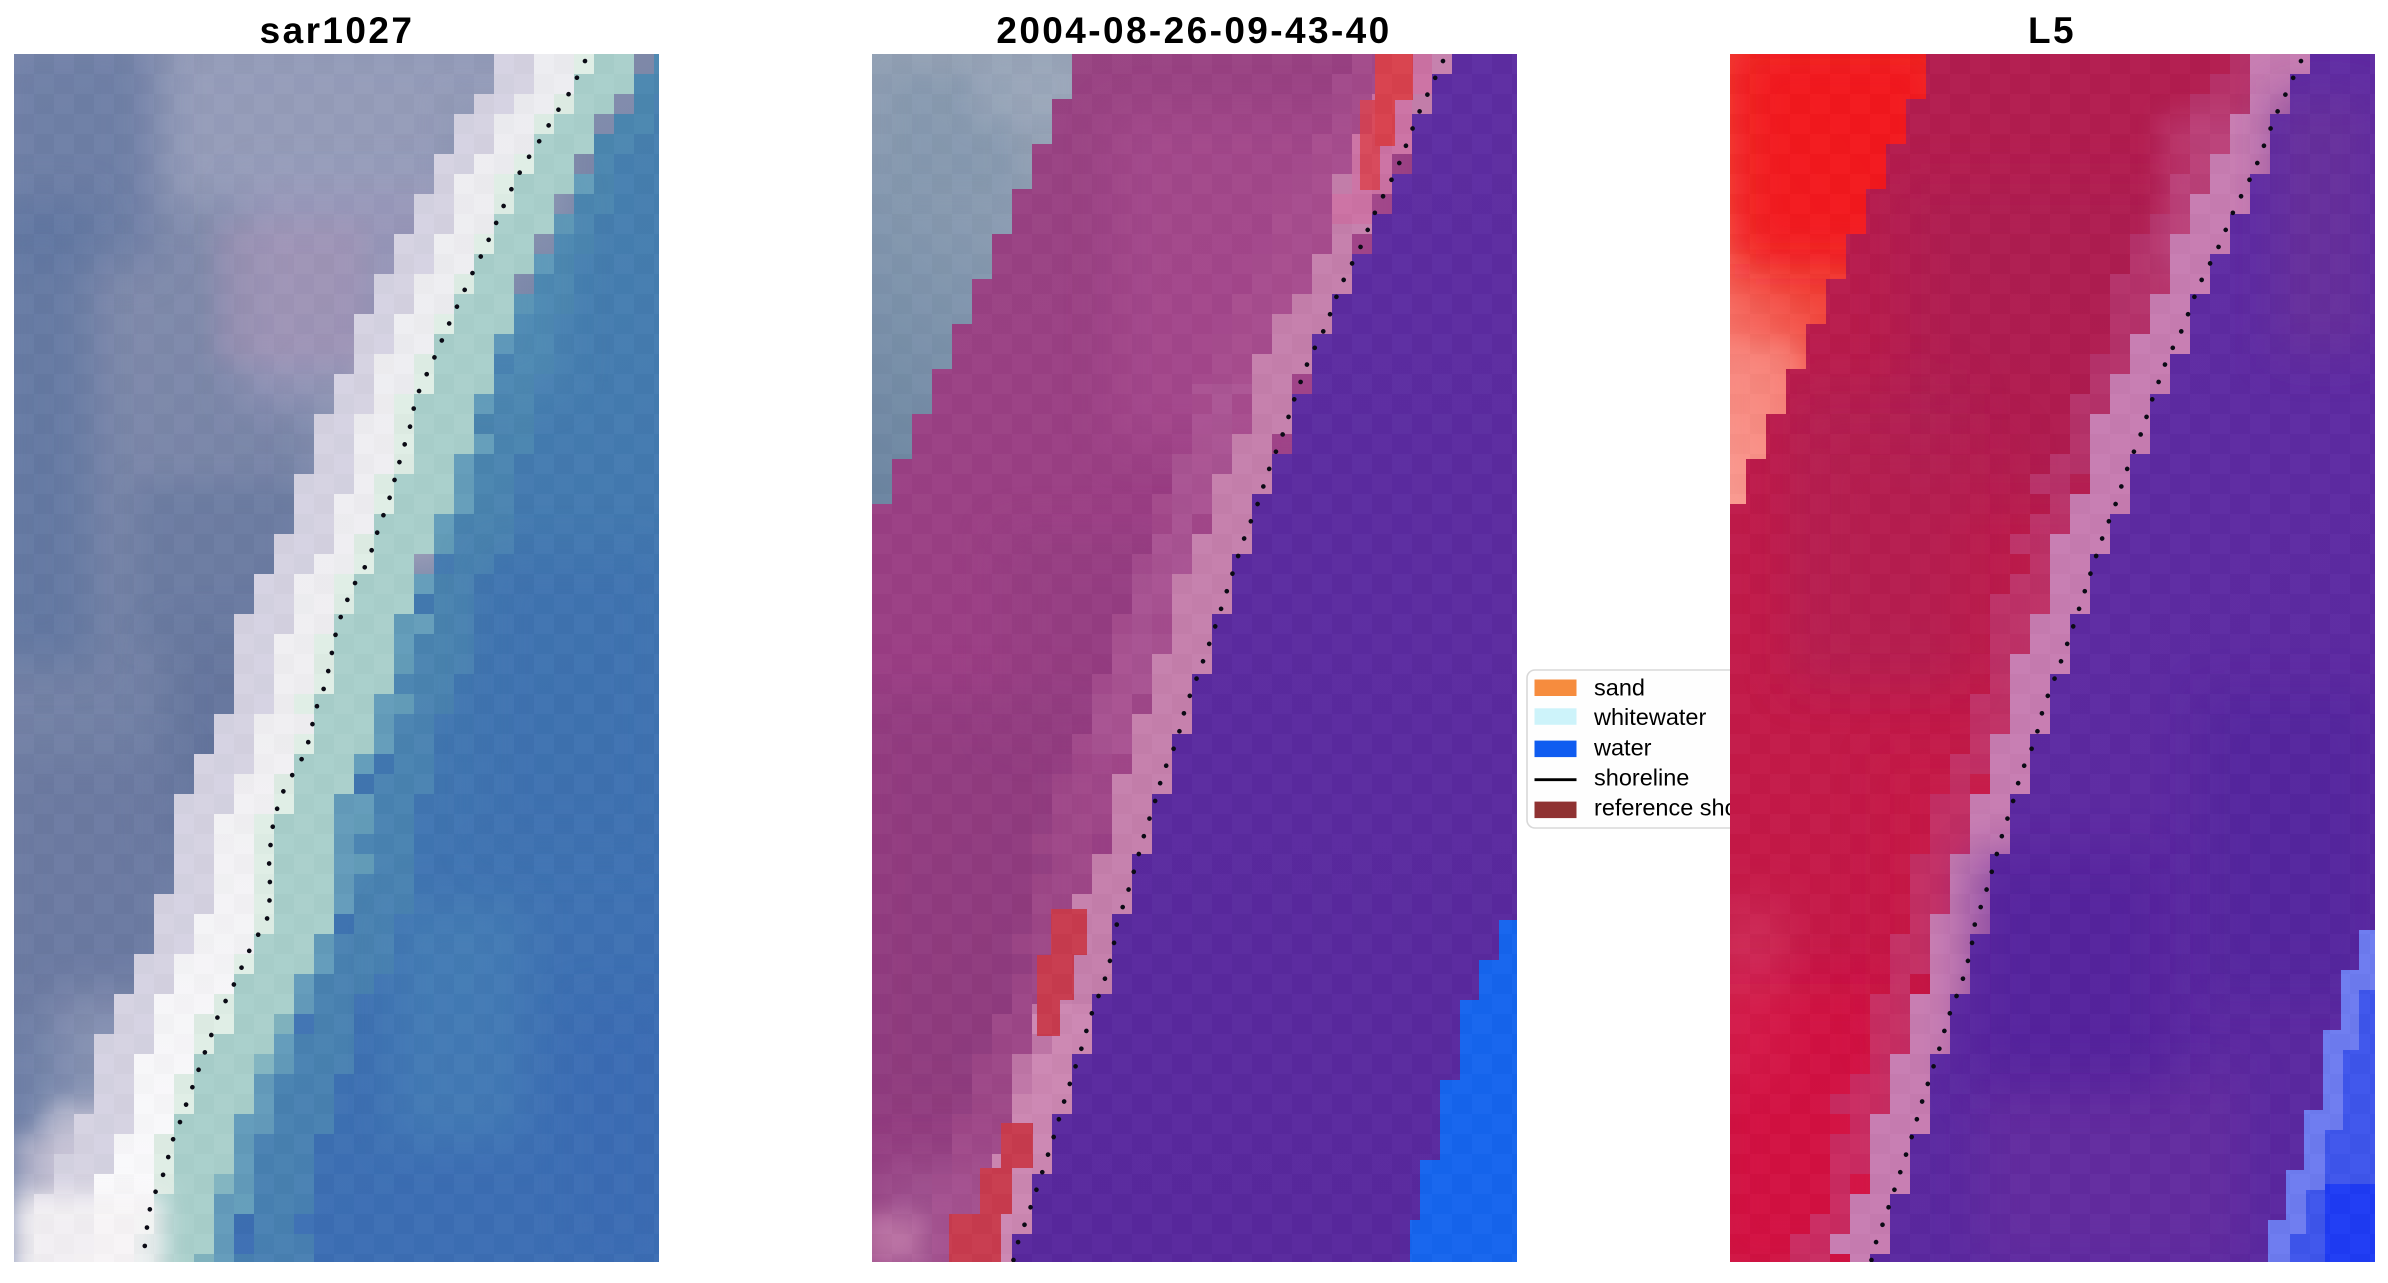  What do you see at coordinates (2052, 30) in the screenshot?
I see `svg-text: L5` at bounding box center [2052, 30].